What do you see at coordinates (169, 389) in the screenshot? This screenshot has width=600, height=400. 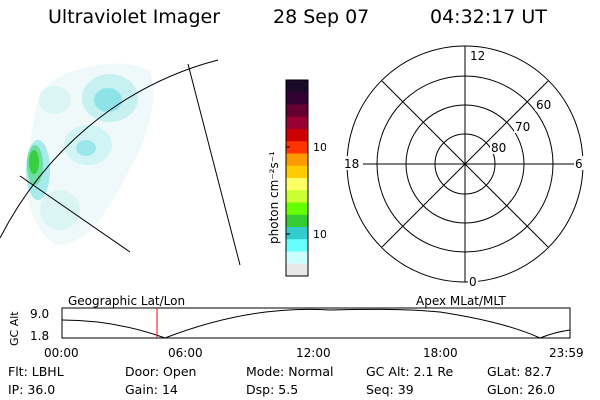 I see `info-gain-value: 14` at bounding box center [169, 389].